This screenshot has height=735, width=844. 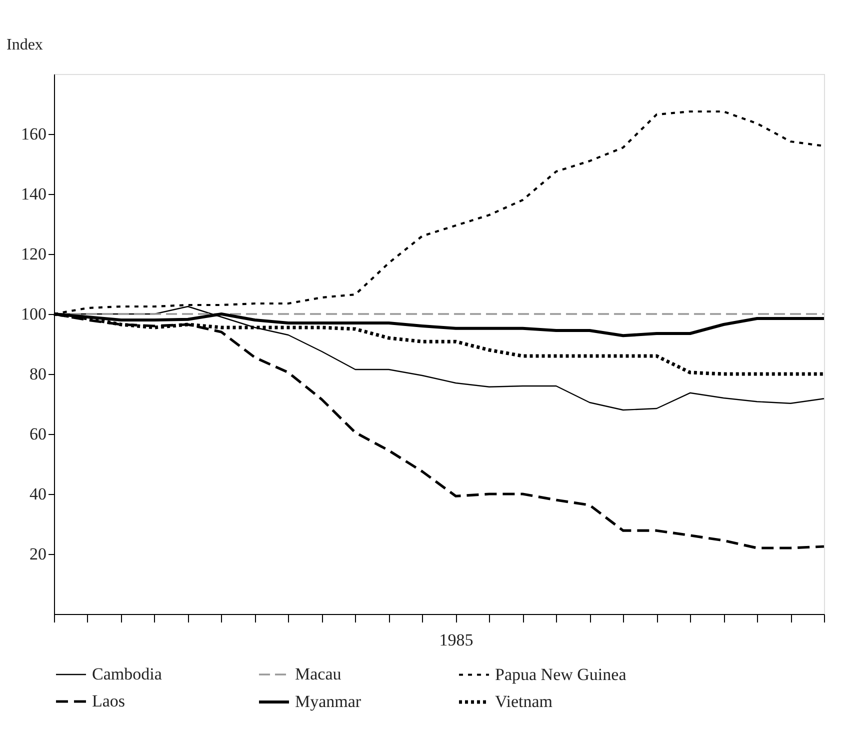 What do you see at coordinates (33, 254) in the screenshot?
I see `y-tick-label: 120` at bounding box center [33, 254].